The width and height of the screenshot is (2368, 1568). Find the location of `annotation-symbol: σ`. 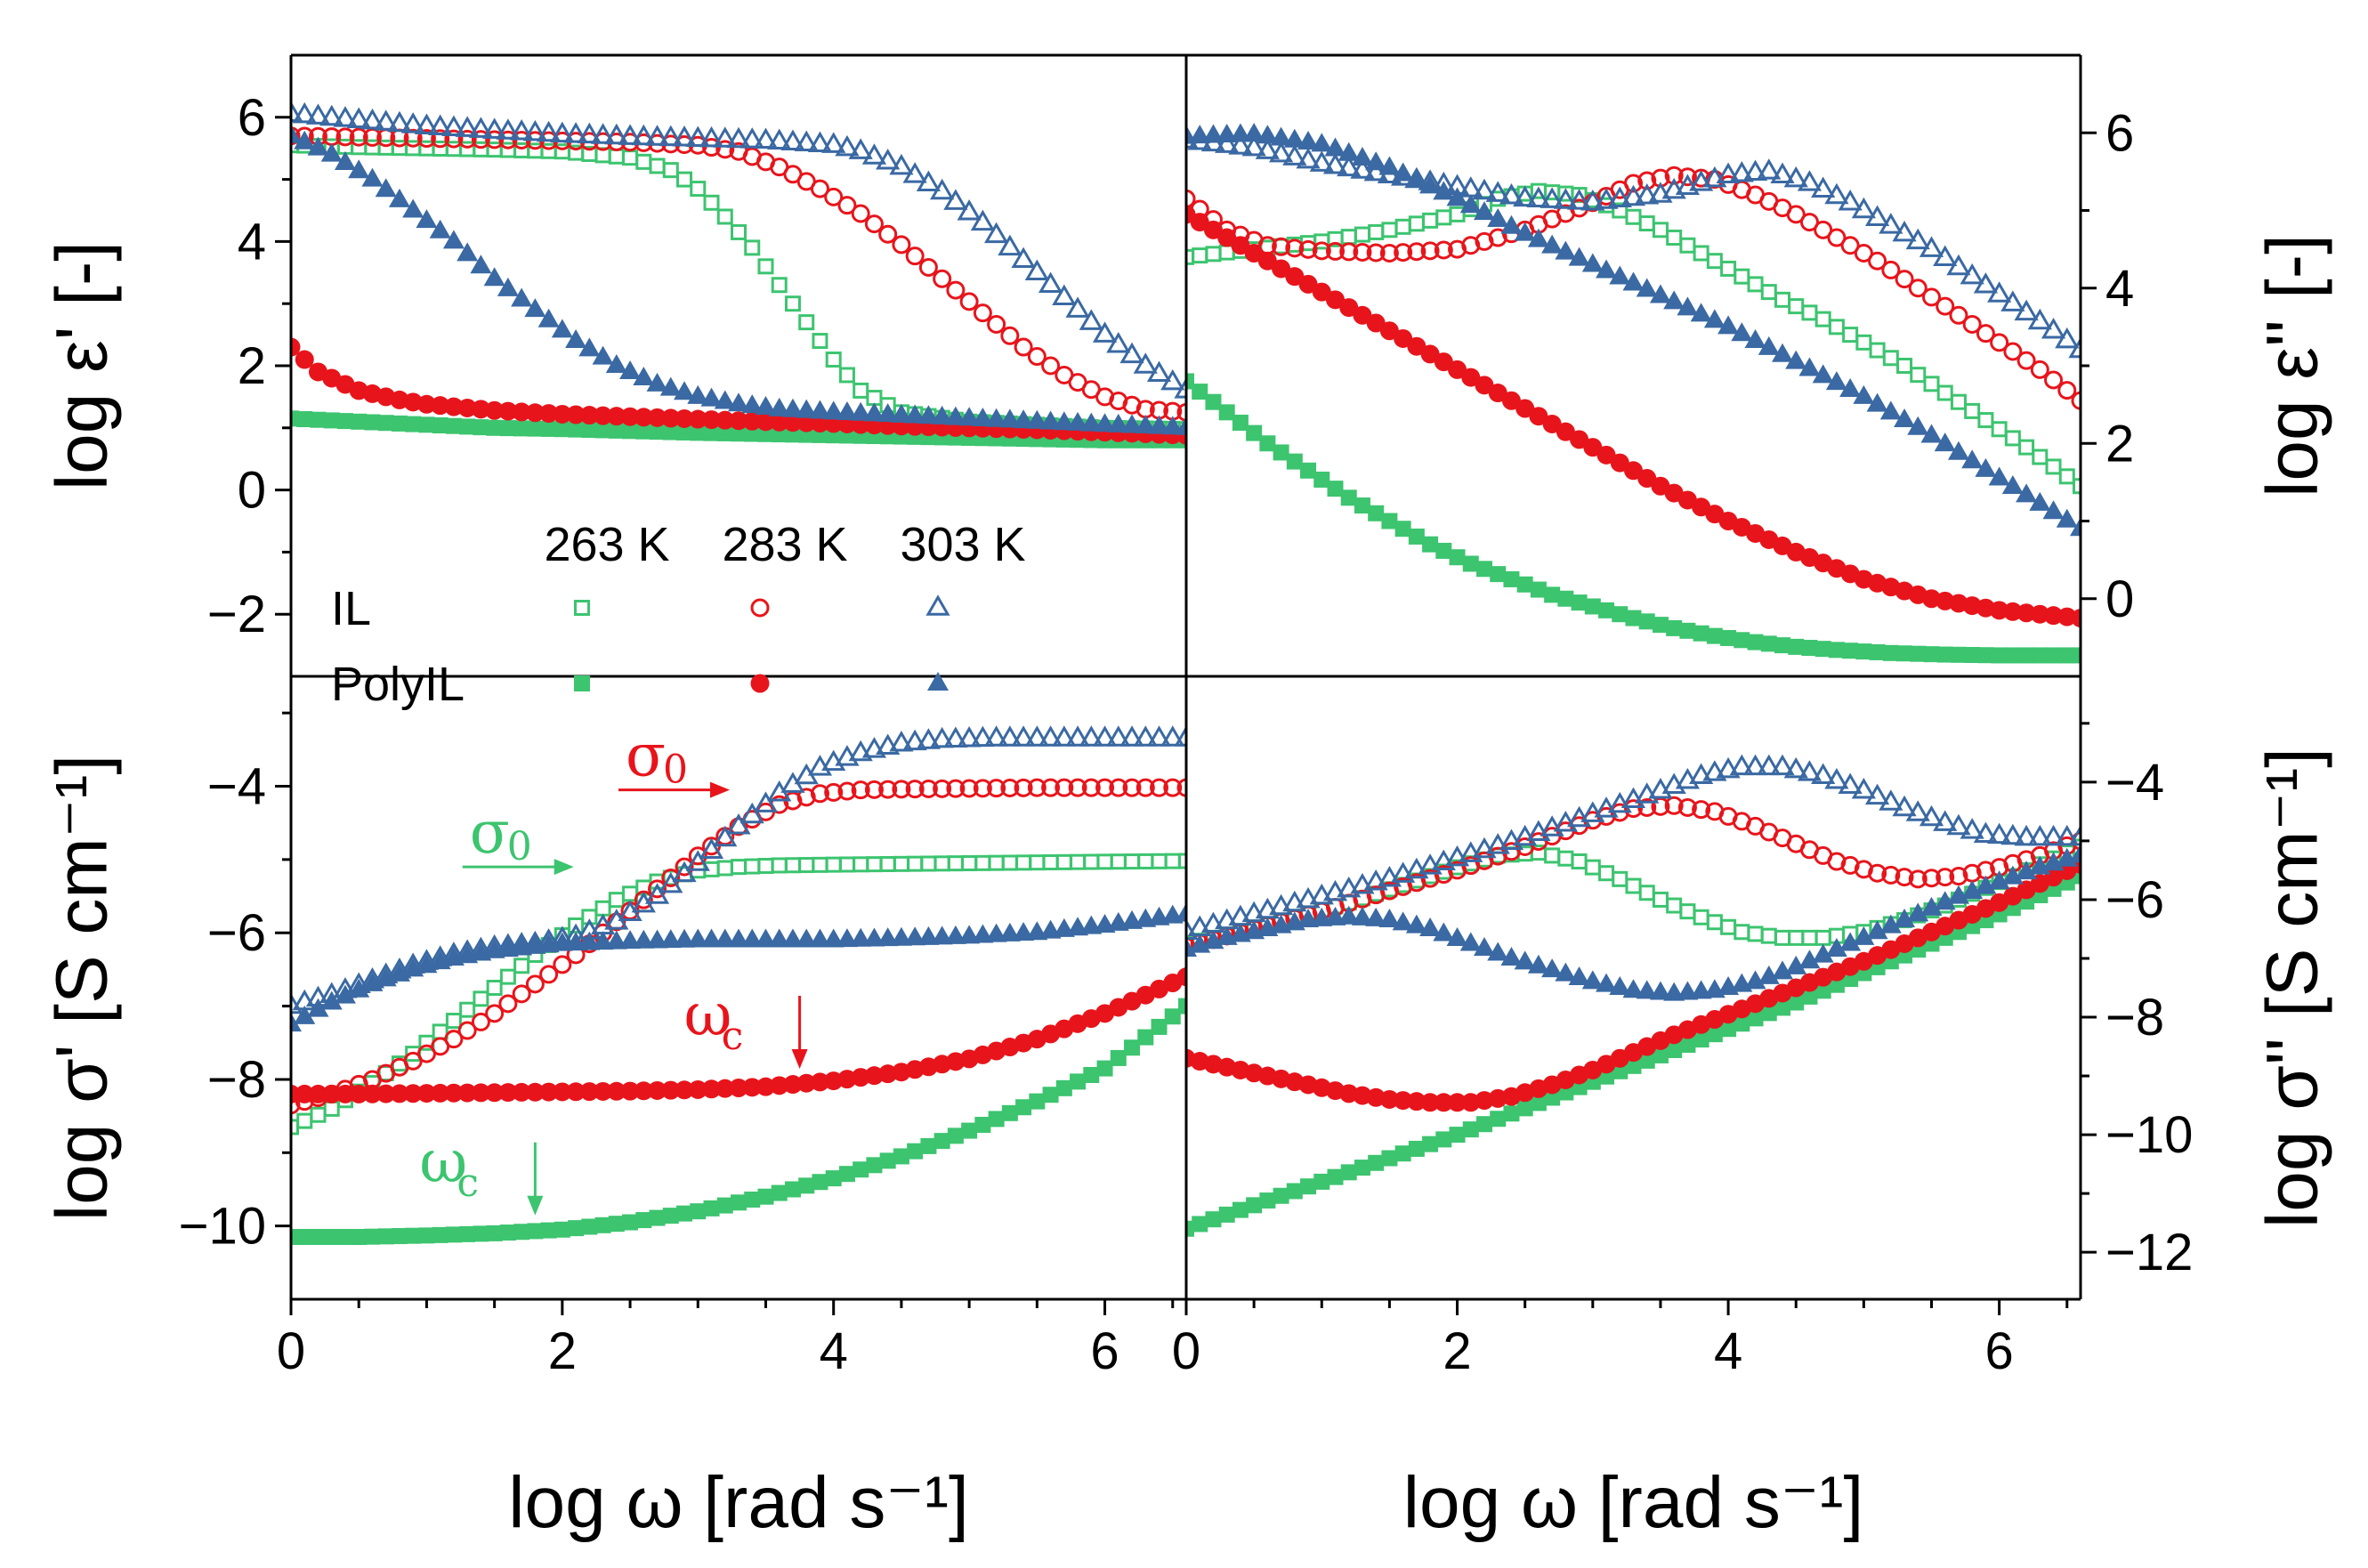

annotation-symbol: σ is located at coordinates (490, 832).